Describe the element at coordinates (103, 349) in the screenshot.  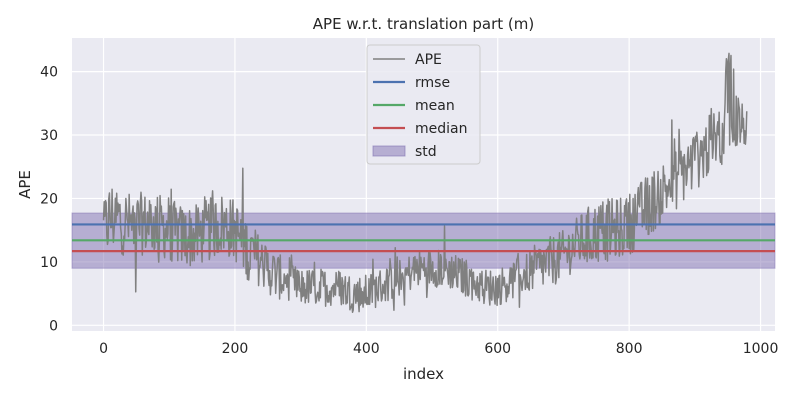
I see `x-tick-label: 0` at that location.